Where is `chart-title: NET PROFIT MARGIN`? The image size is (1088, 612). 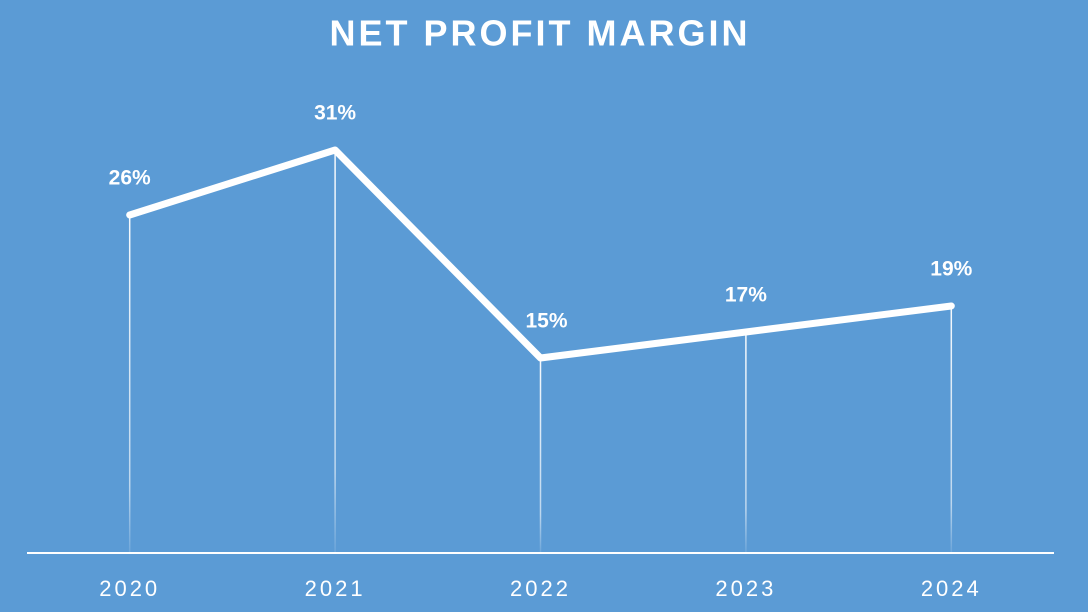 chart-title: NET PROFIT MARGIN is located at coordinates (540, 33).